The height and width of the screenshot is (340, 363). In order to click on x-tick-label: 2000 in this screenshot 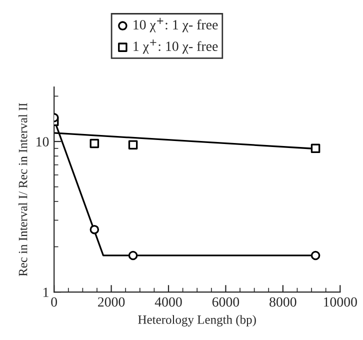, I will do `click(111, 302)`.